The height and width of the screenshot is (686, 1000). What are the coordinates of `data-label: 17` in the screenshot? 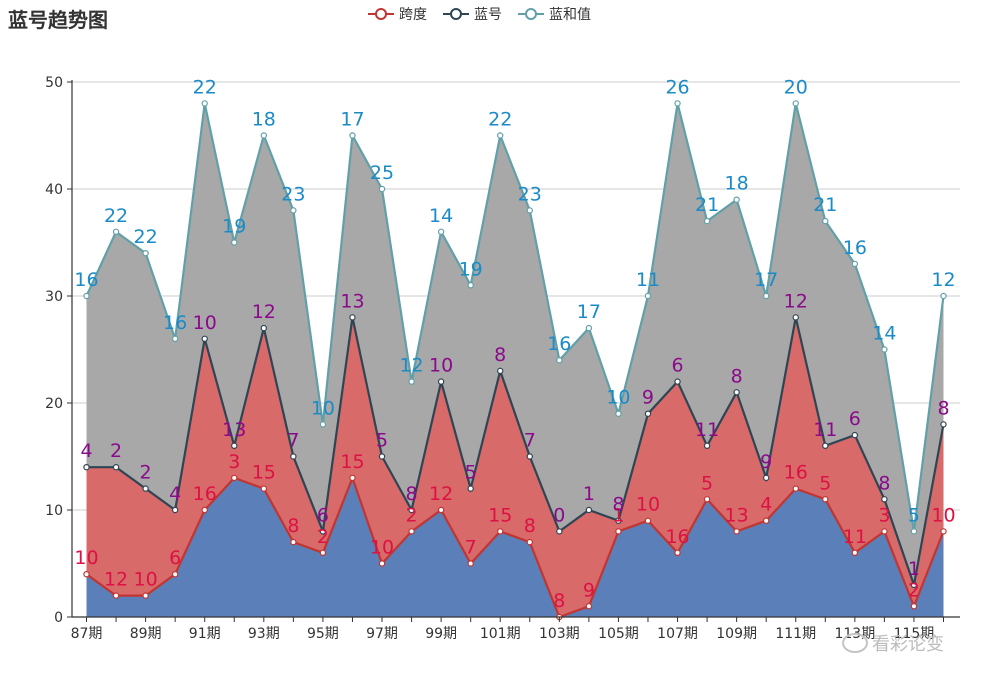 It's located at (766, 280).